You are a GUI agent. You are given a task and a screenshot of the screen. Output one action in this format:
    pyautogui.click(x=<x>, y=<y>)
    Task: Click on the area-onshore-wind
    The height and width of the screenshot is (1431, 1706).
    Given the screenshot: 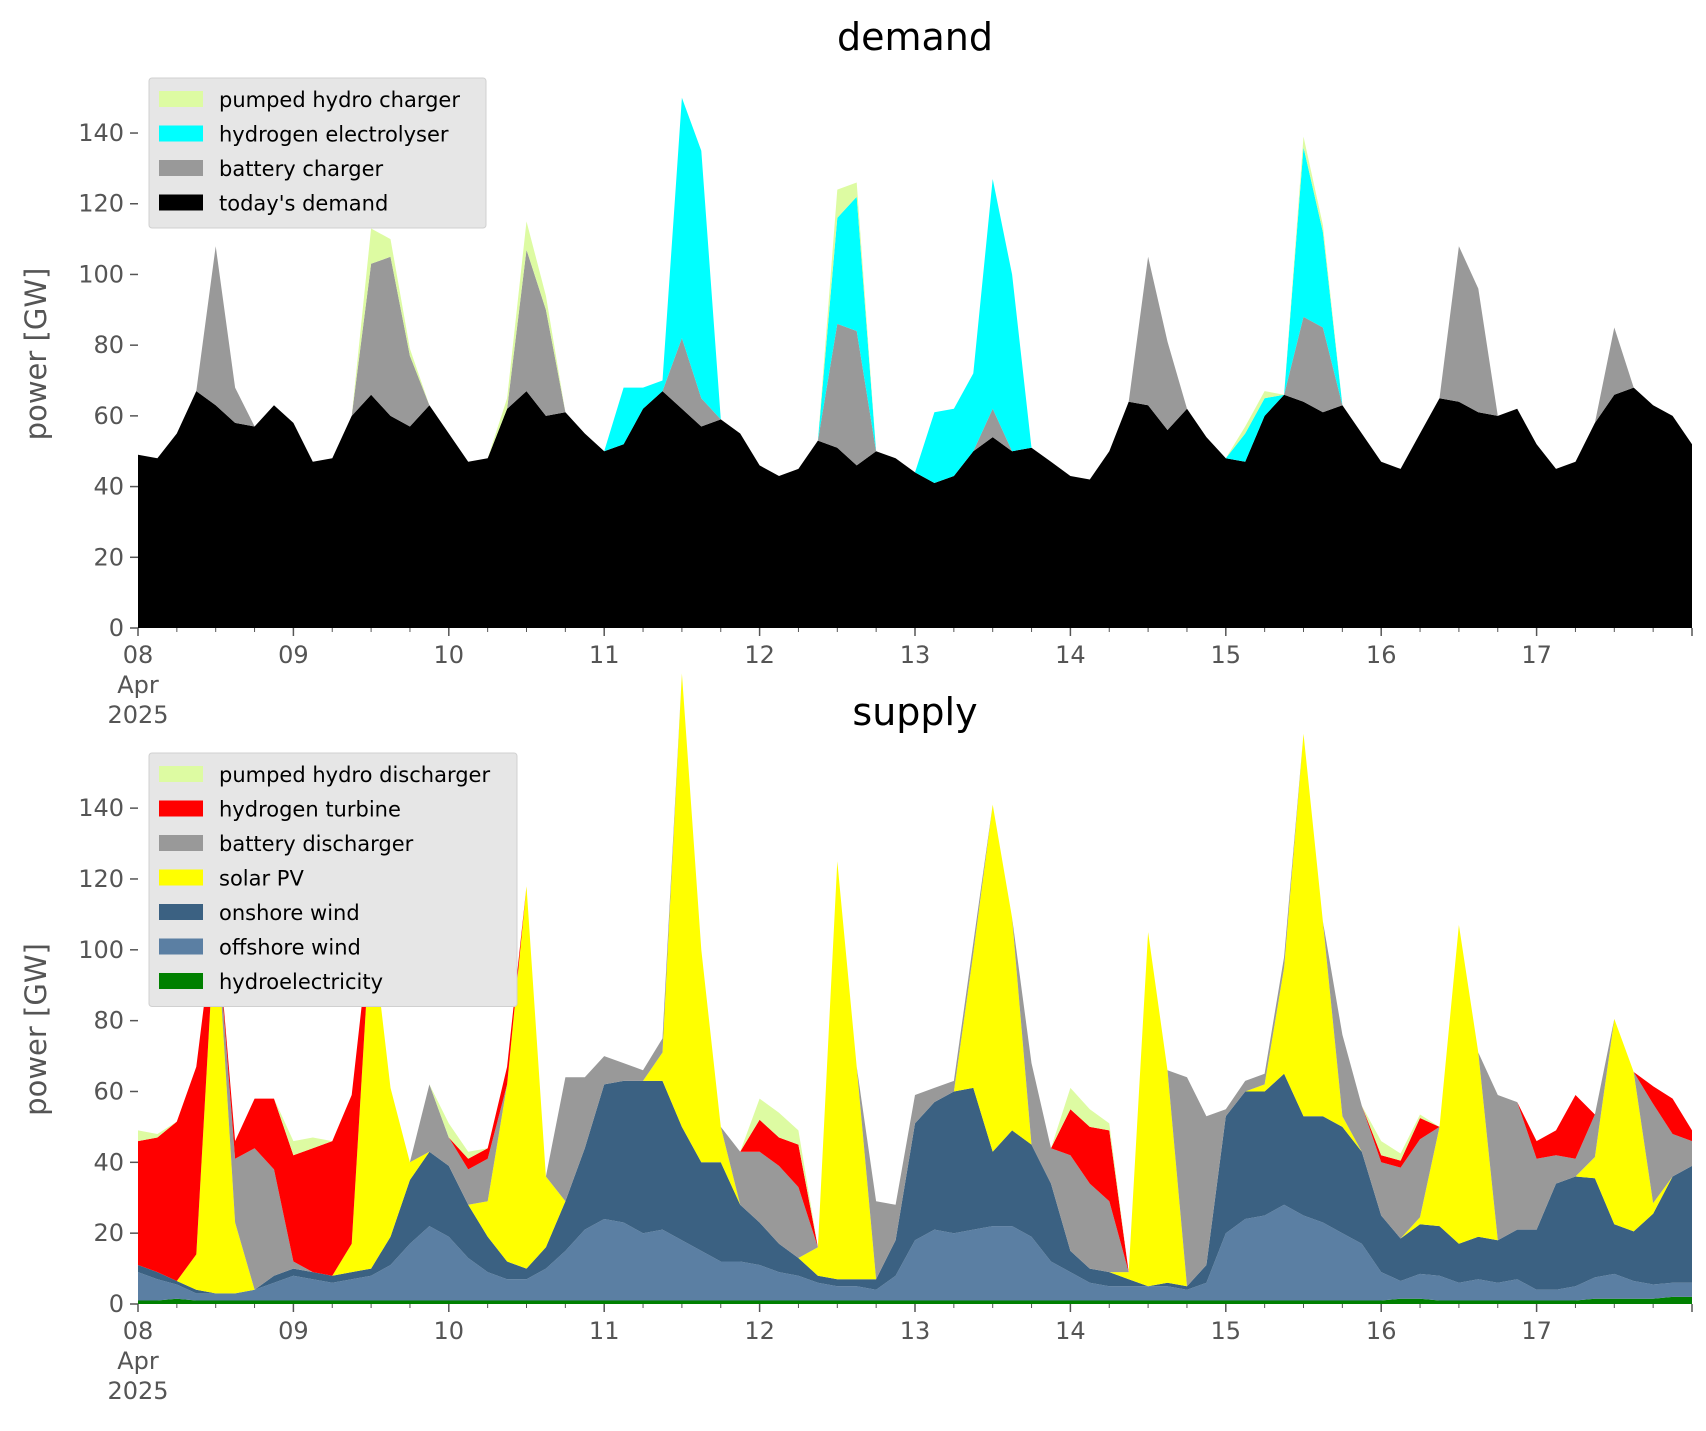 What is the action you would take?
    pyautogui.click(x=915, y=1183)
    